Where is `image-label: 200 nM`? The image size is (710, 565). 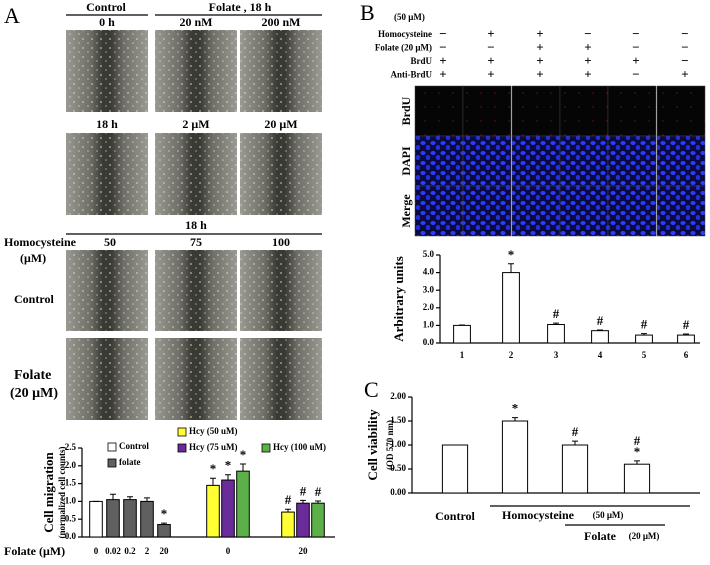
image-label: 200 nM is located at coordinates (281, 22).